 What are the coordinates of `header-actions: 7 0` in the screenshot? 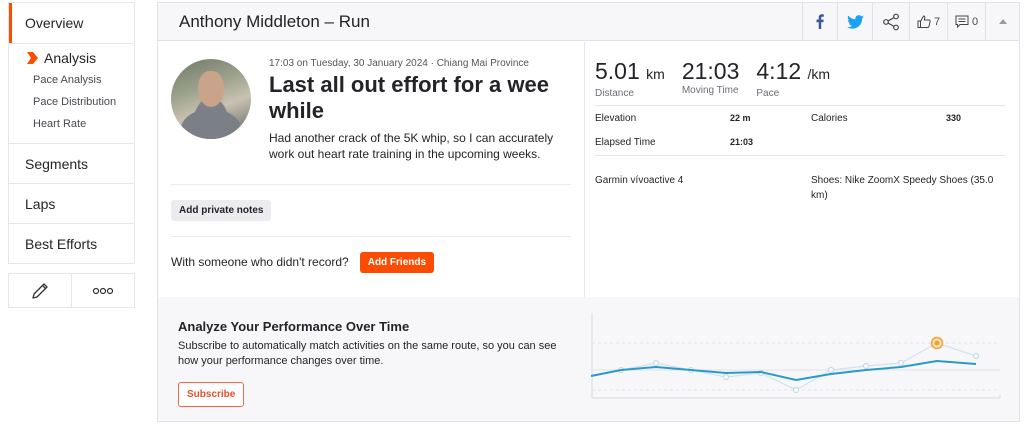 It's located at (910, 21).